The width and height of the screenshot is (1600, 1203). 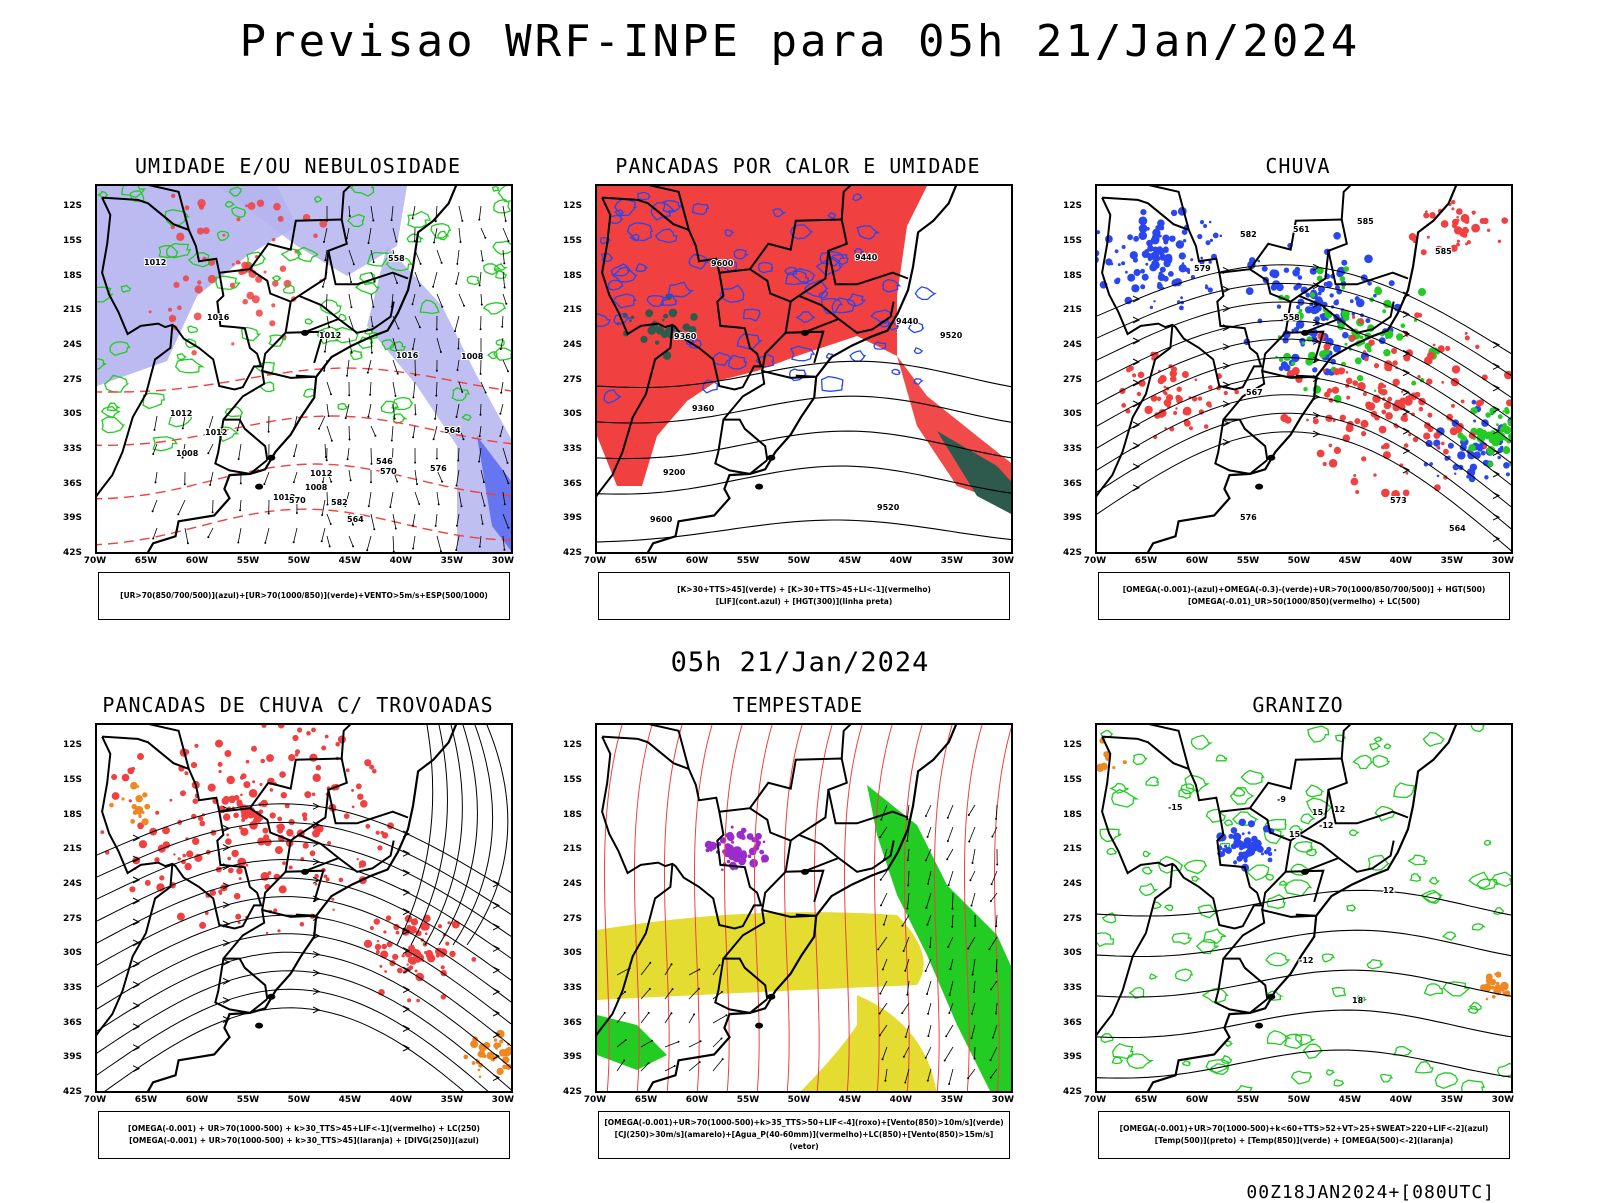 I want to click on contour-label: -9, so click(x=1281, y=799).